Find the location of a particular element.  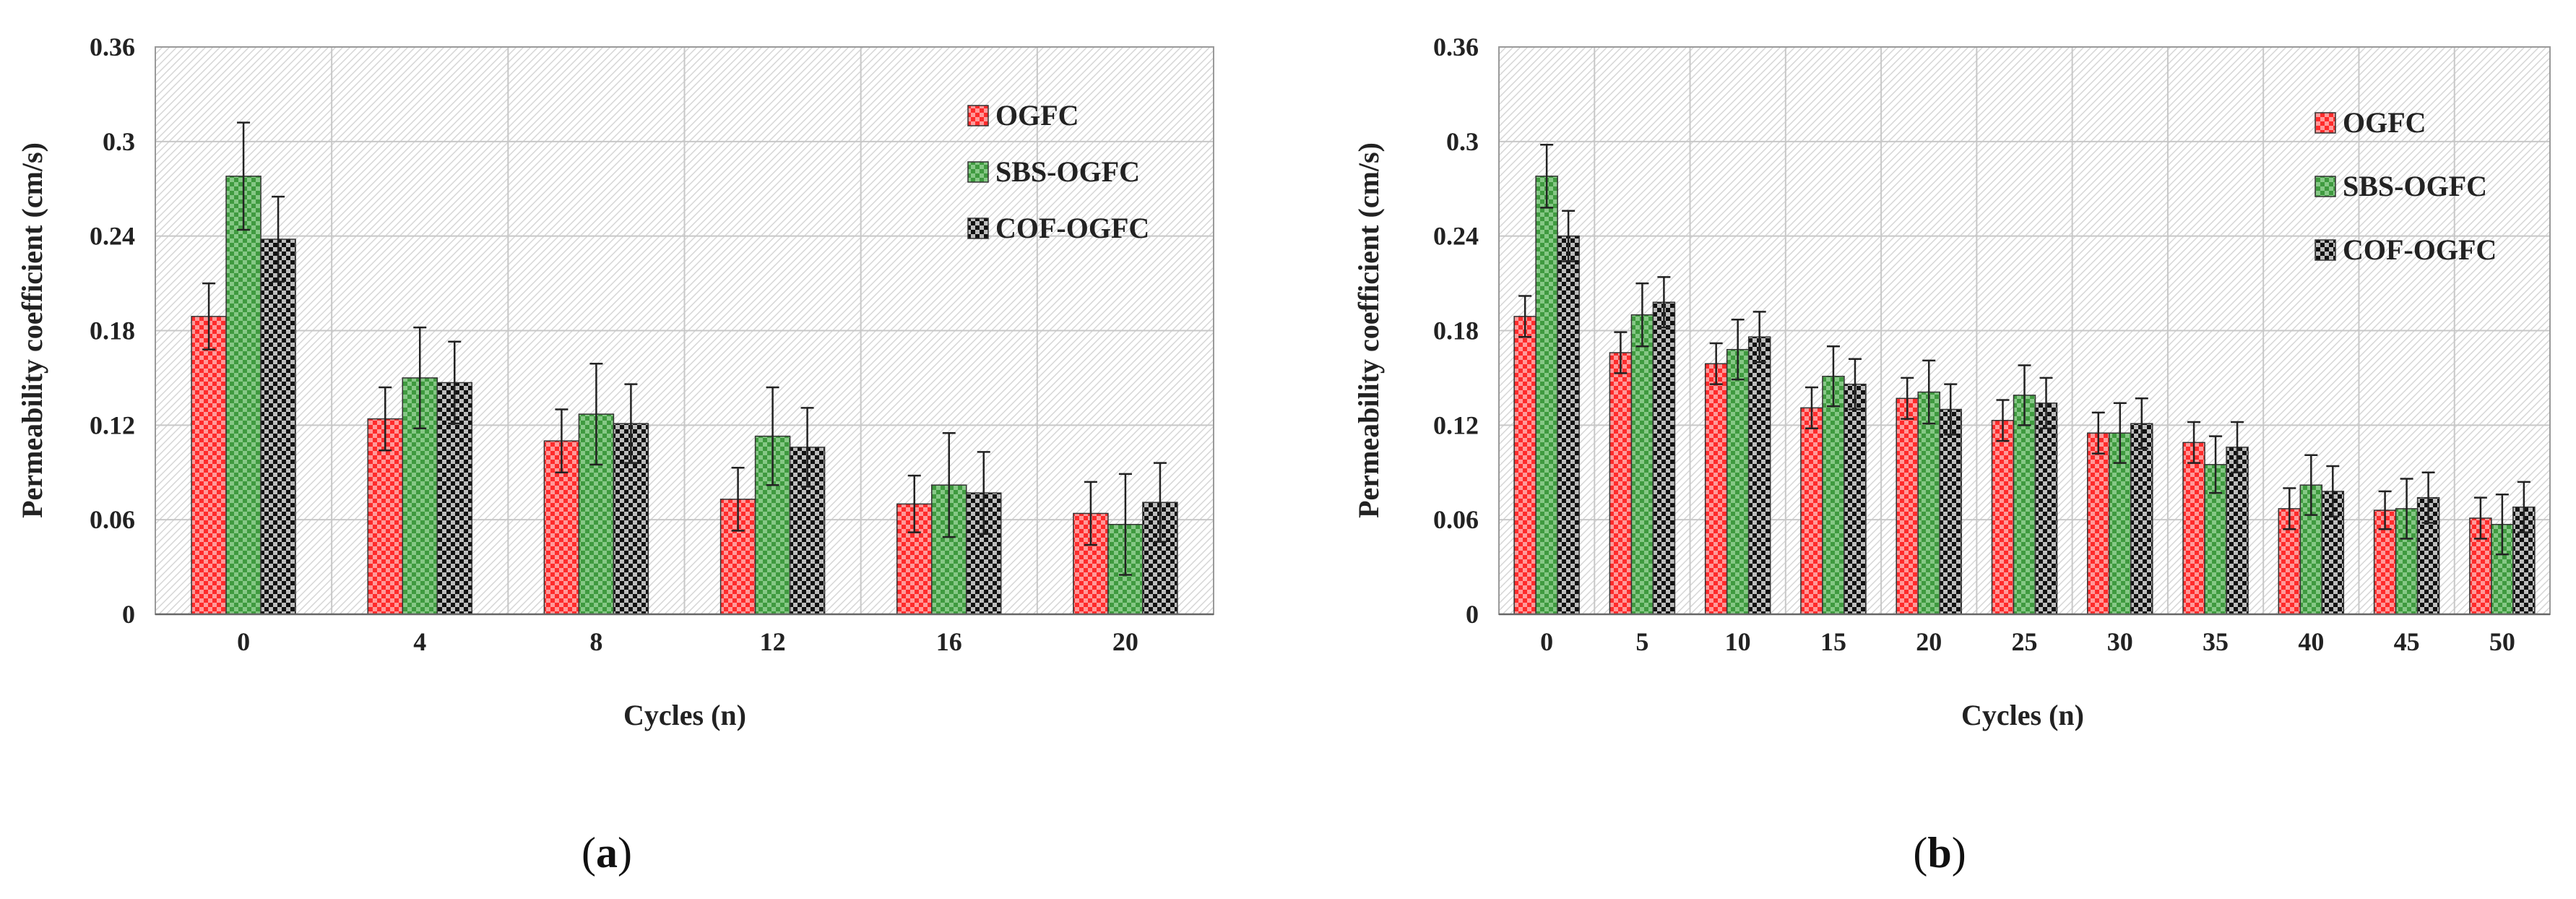

x-tick-label: 4 is located at coordinates (419, 642).